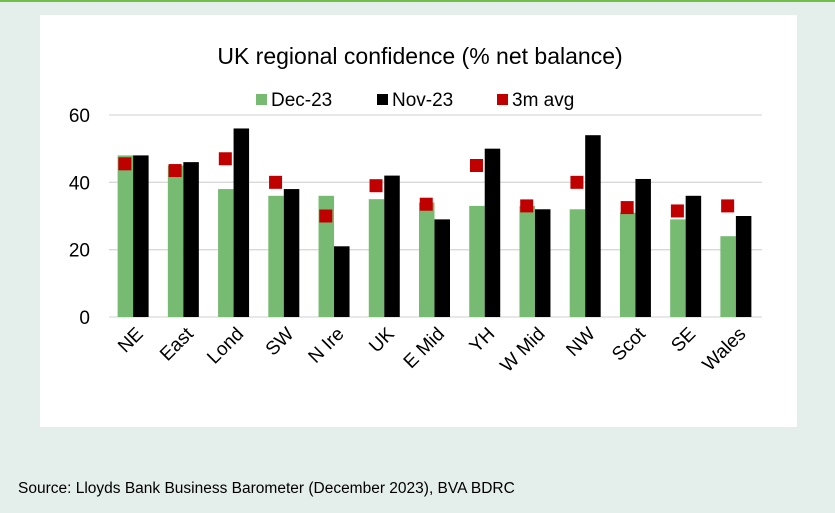 The image size is (835, 513). I want to click on x-tick-label: E Mid, so click(424, 348).